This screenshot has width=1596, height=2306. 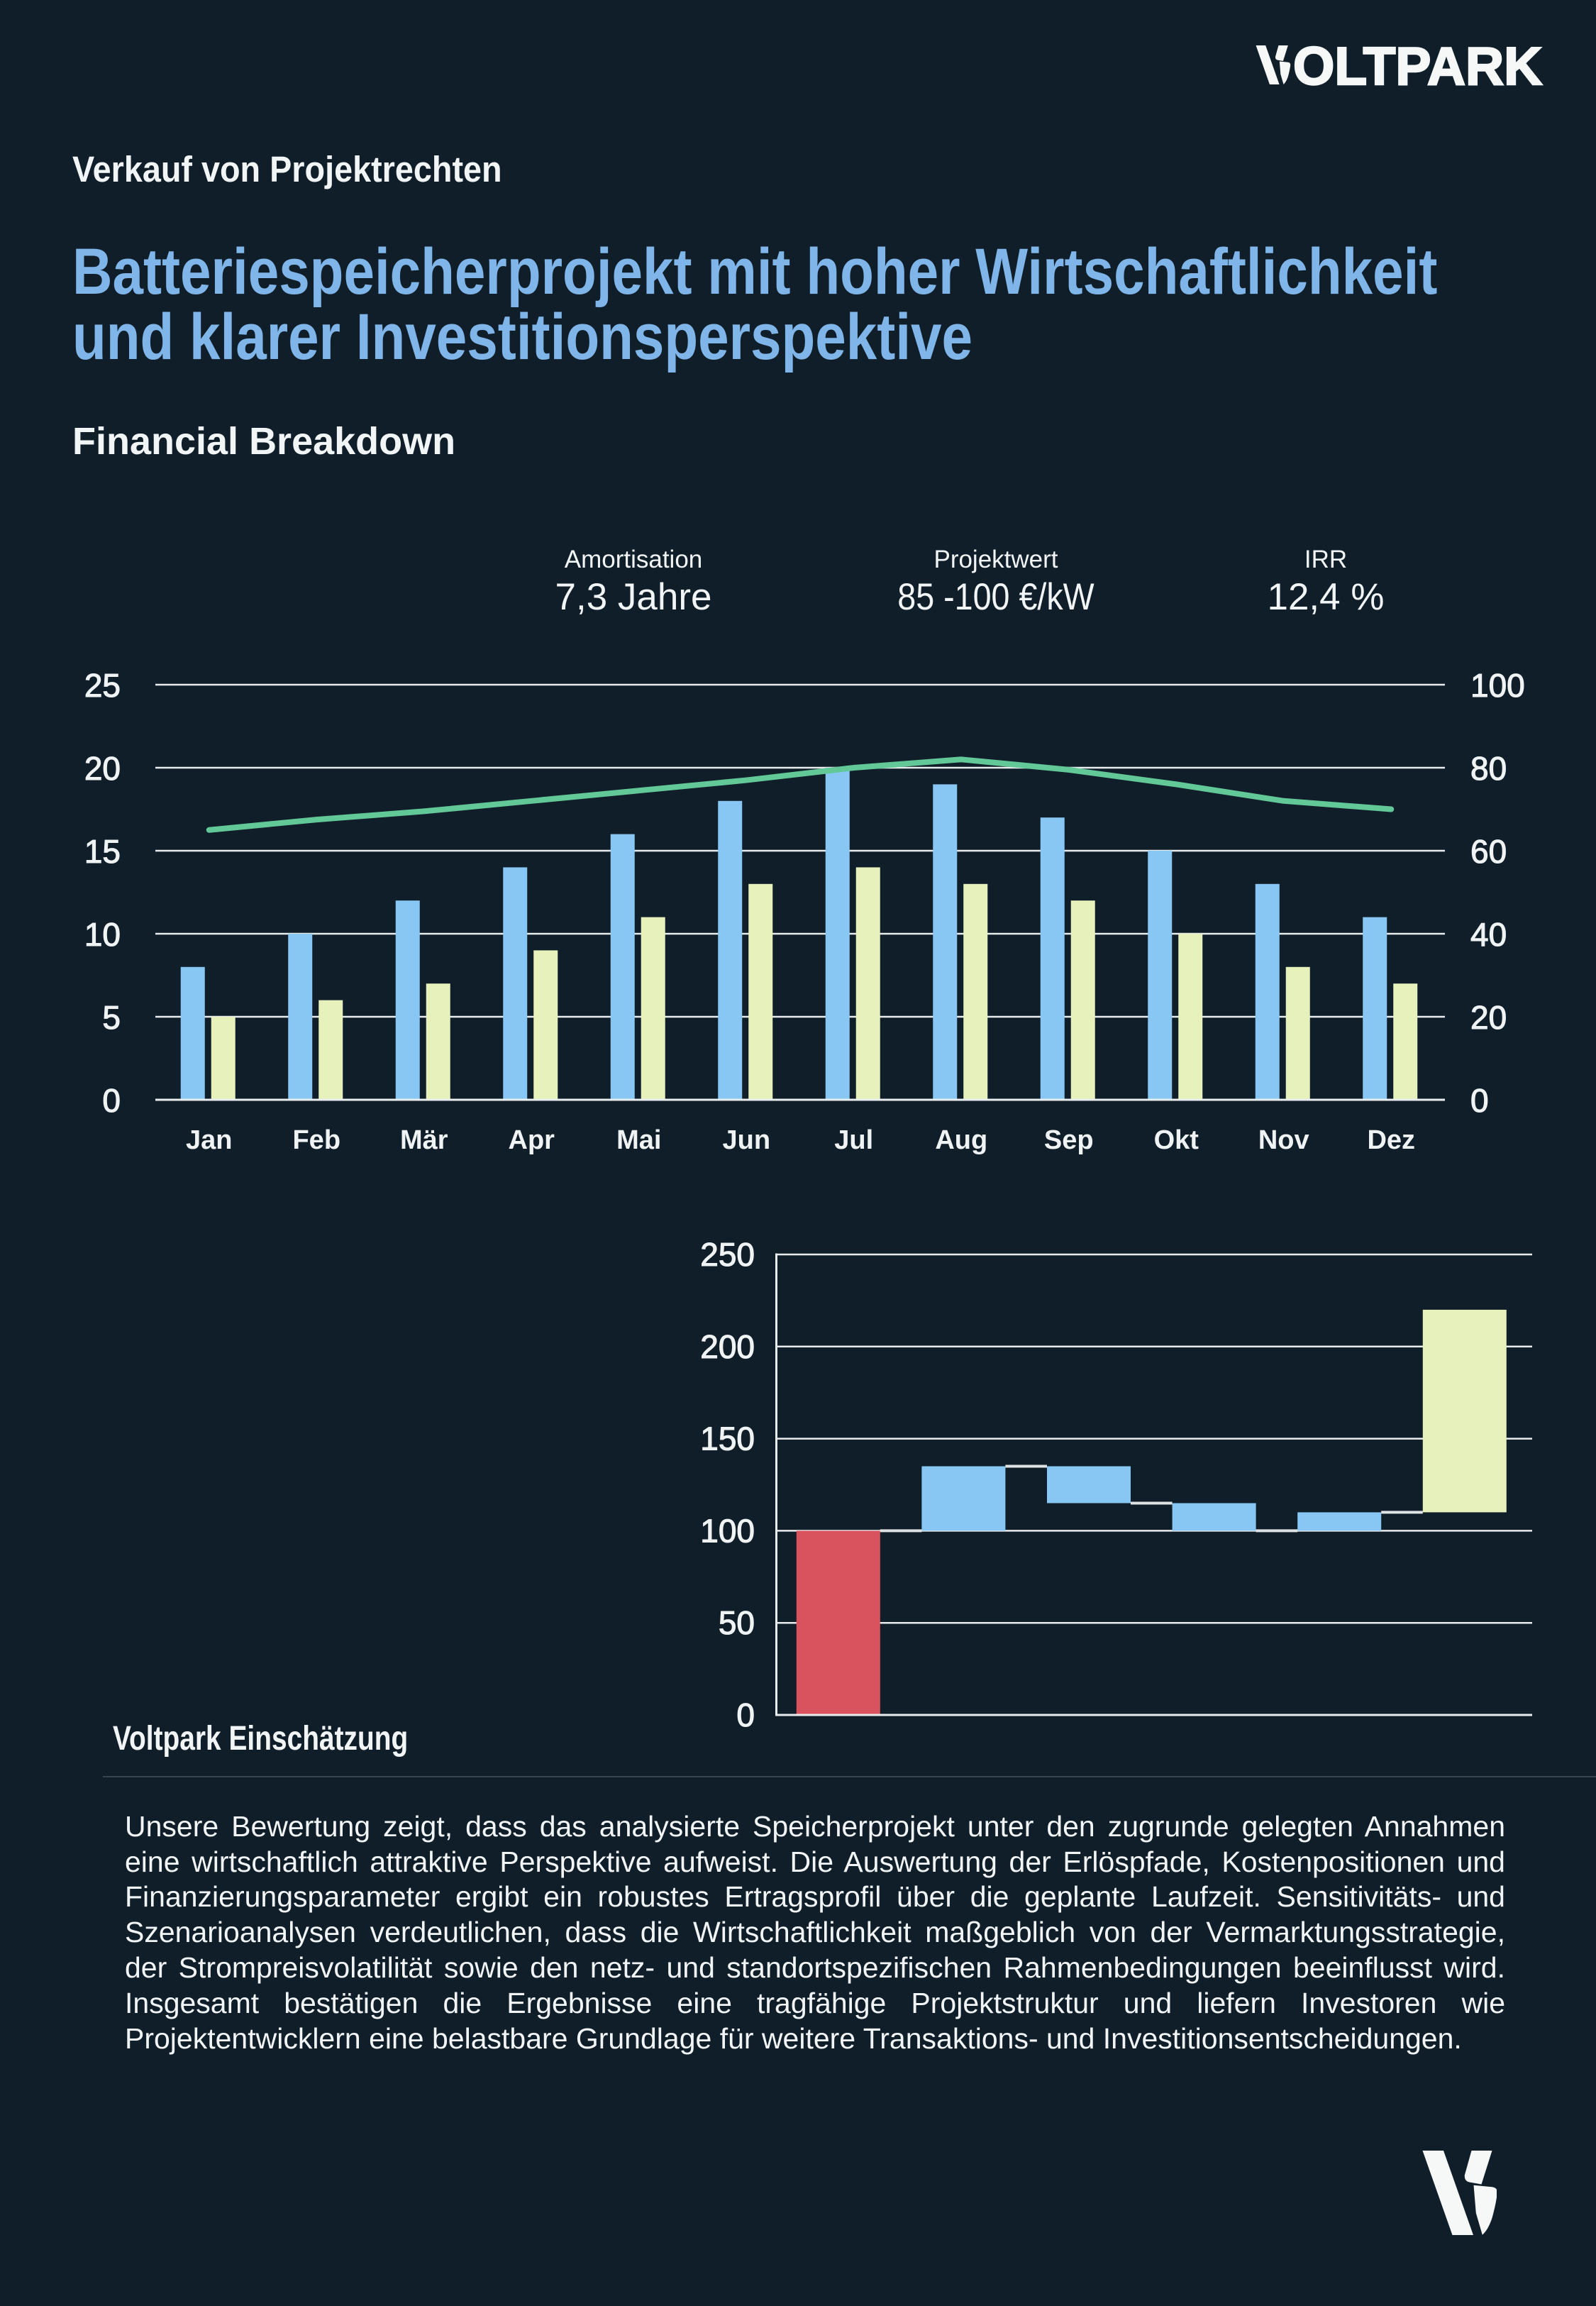 What do you see at coordinates (111, 1017) in the screenshot?
I see `svg-text: 5` at bounding box center [111, 1017].